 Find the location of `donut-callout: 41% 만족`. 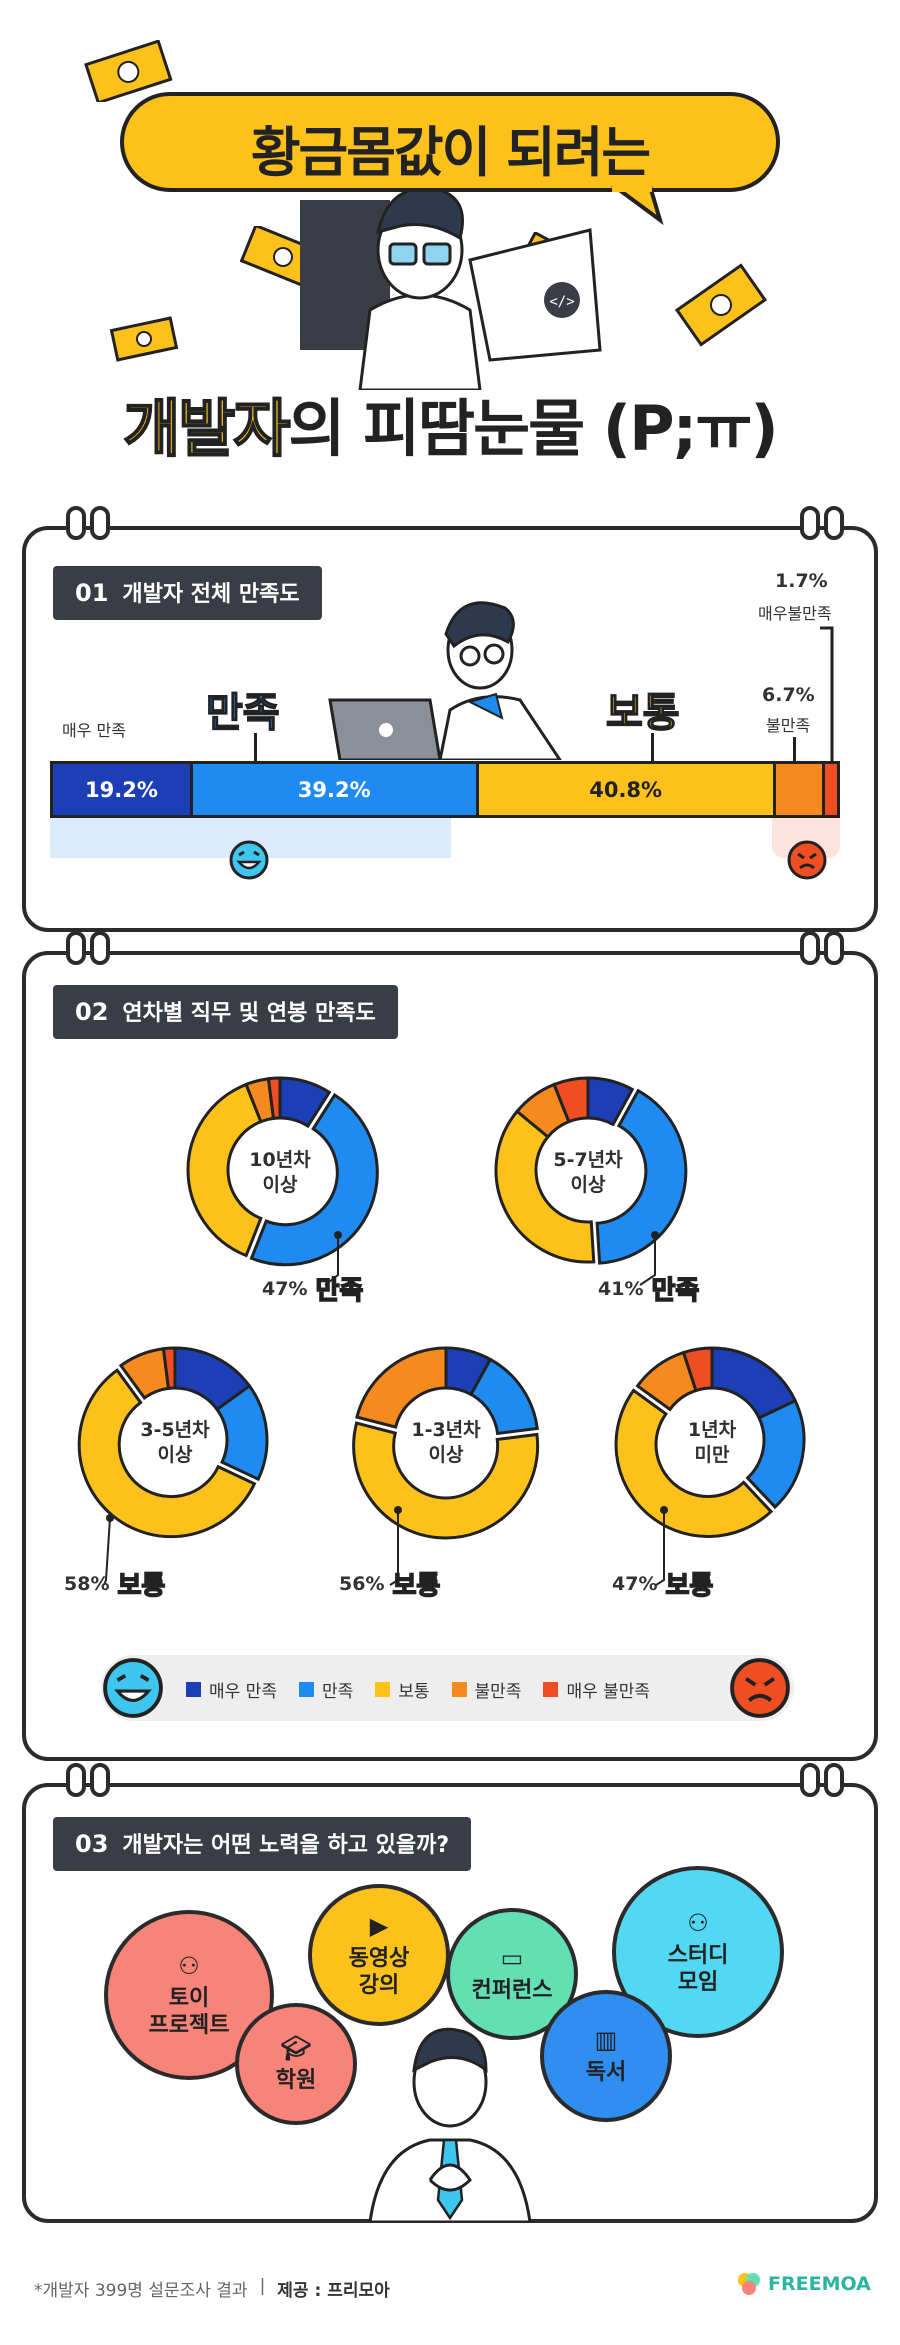

donut-callout: 41% 만족 is located at coordinates (649, 1291).